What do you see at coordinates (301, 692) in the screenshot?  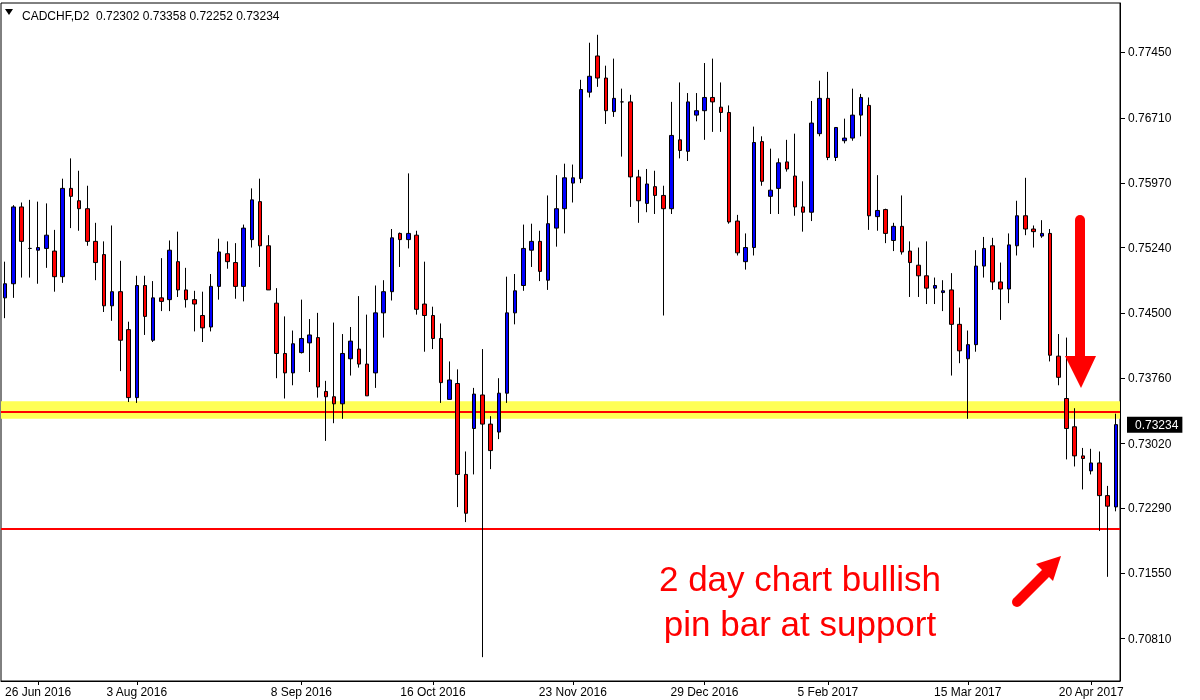 I see `x-tick-label: 8 Sep 2016` at bounding box center [301, 692].